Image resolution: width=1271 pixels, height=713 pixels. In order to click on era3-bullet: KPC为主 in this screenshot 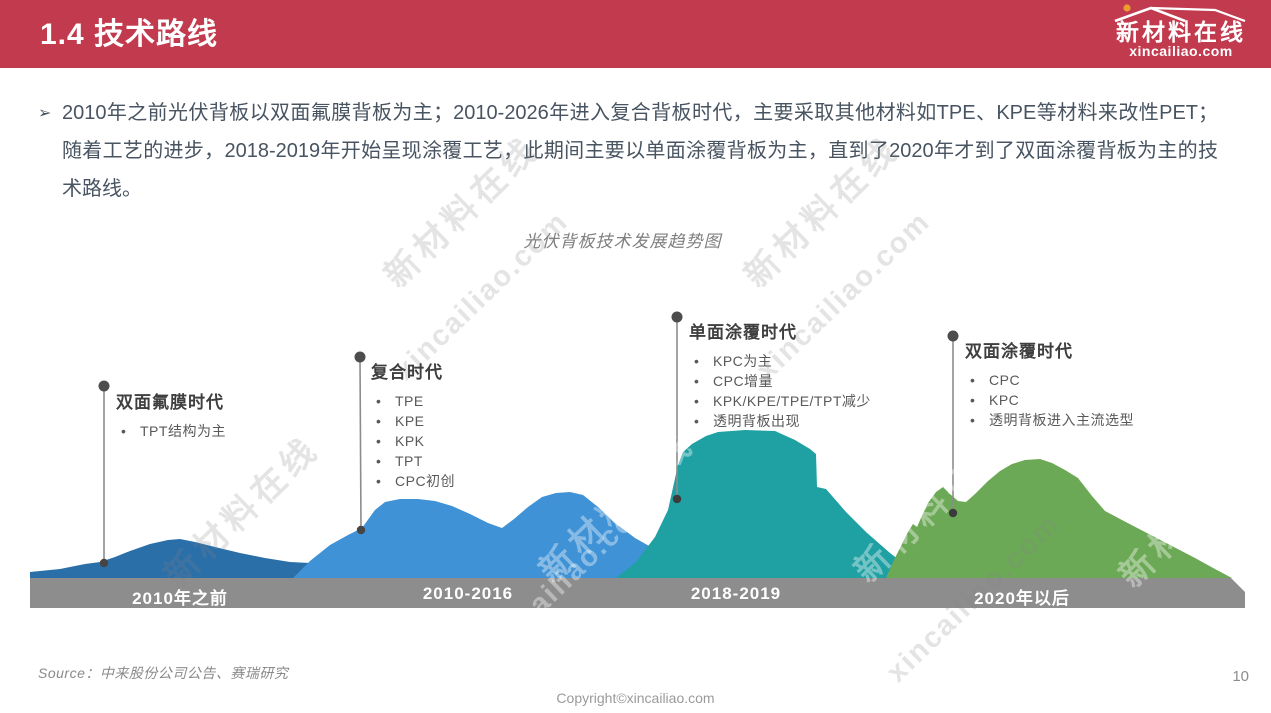, I will do `click(782, 361)`.